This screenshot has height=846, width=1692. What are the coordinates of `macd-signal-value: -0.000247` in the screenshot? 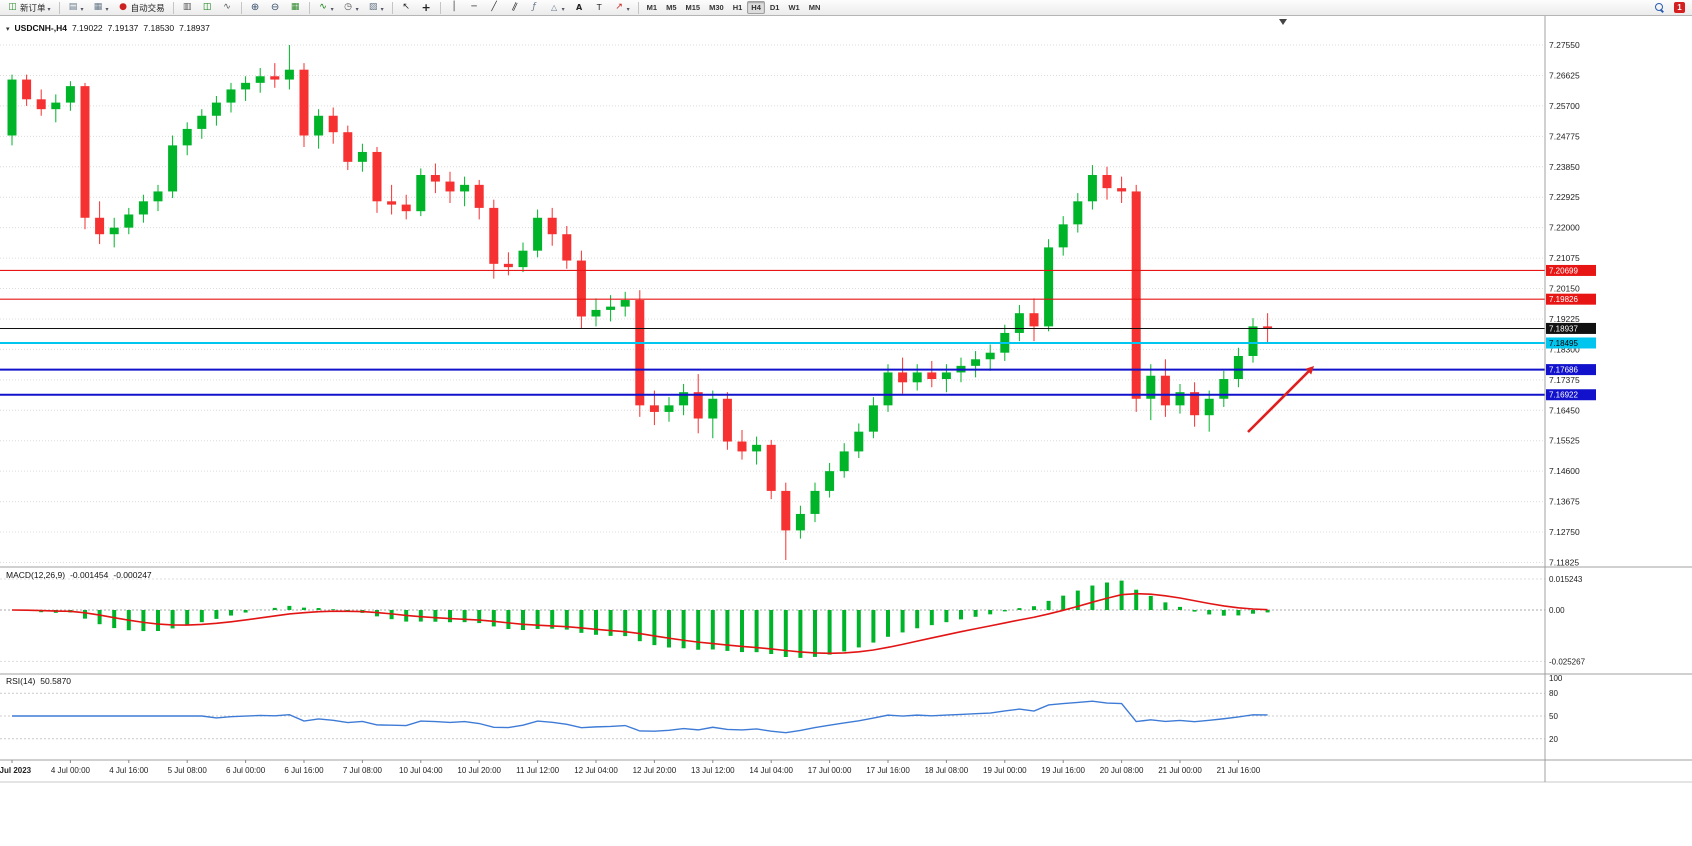 It's located at (132, 575).